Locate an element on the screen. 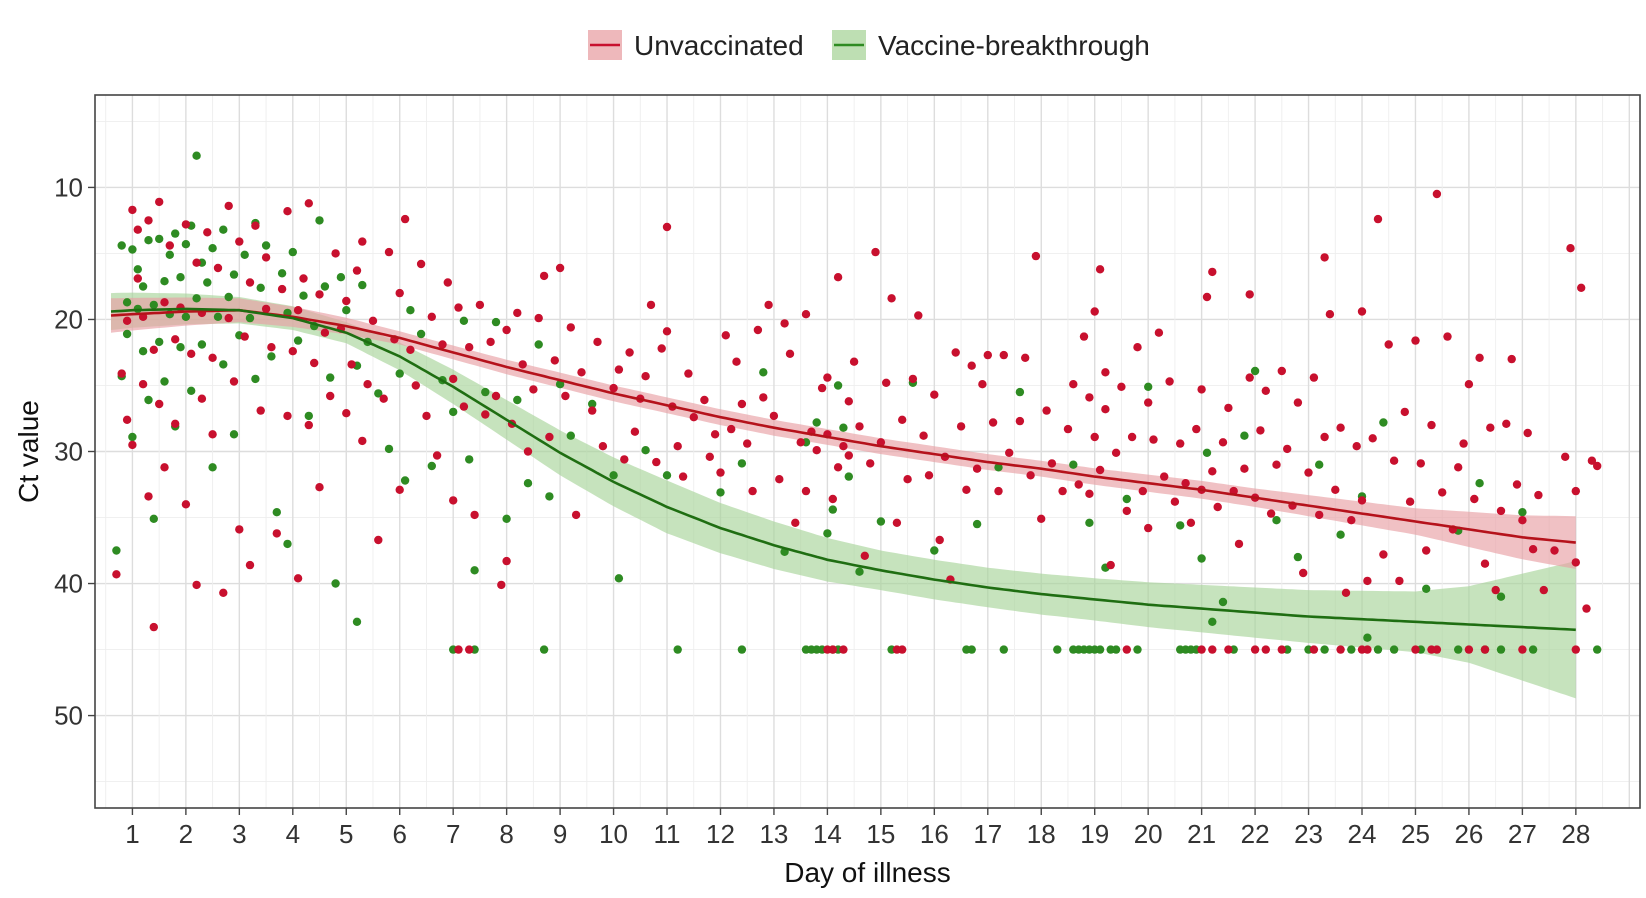 Image resolution: width=1646 pixels, height=898 pixels. x-tick-label: 12 is located at coordinates (720, 834).